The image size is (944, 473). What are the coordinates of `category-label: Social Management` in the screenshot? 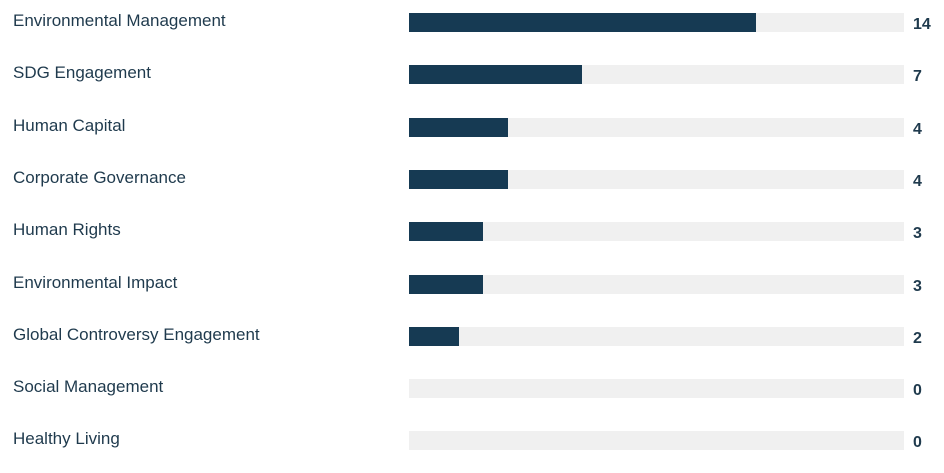 It's located at (88, 387).